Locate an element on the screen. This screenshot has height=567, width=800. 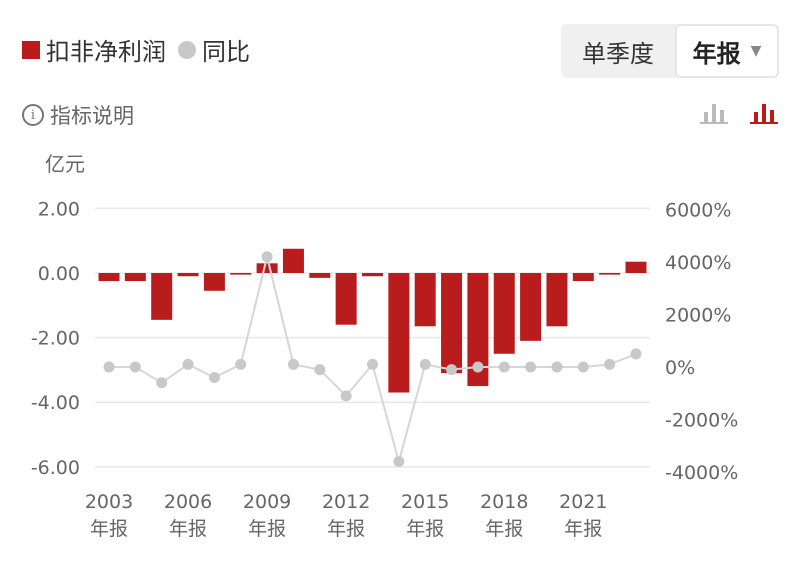
annual-dropdown: 年报 ▼ is located at coordinates (727, 51).